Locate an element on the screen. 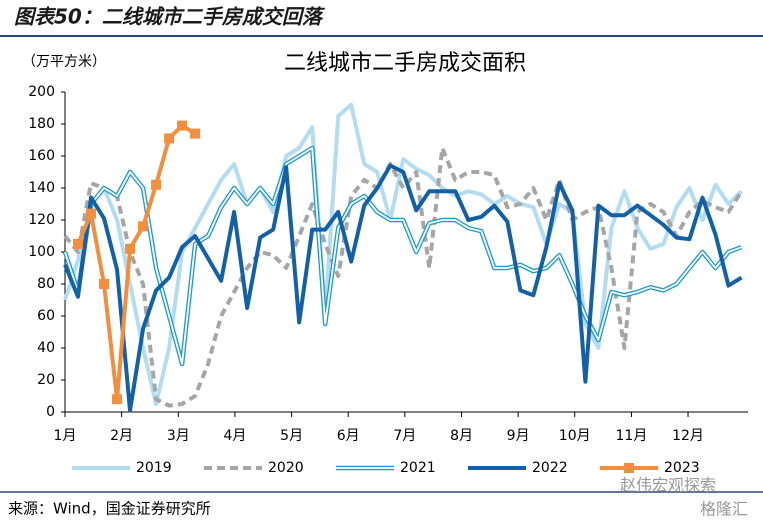  legend-label: 2023 is located at coordinates (682, 468).